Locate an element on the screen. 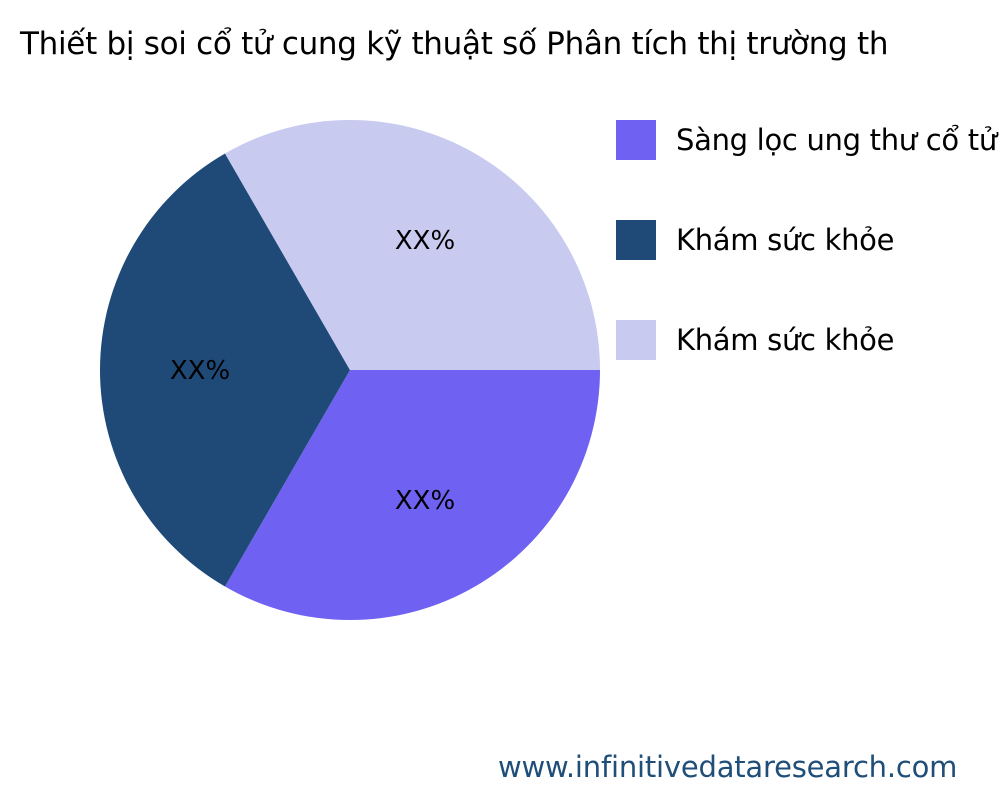  source-link: www.infinitivedataresearch.com is located at coordinates (728, 767).